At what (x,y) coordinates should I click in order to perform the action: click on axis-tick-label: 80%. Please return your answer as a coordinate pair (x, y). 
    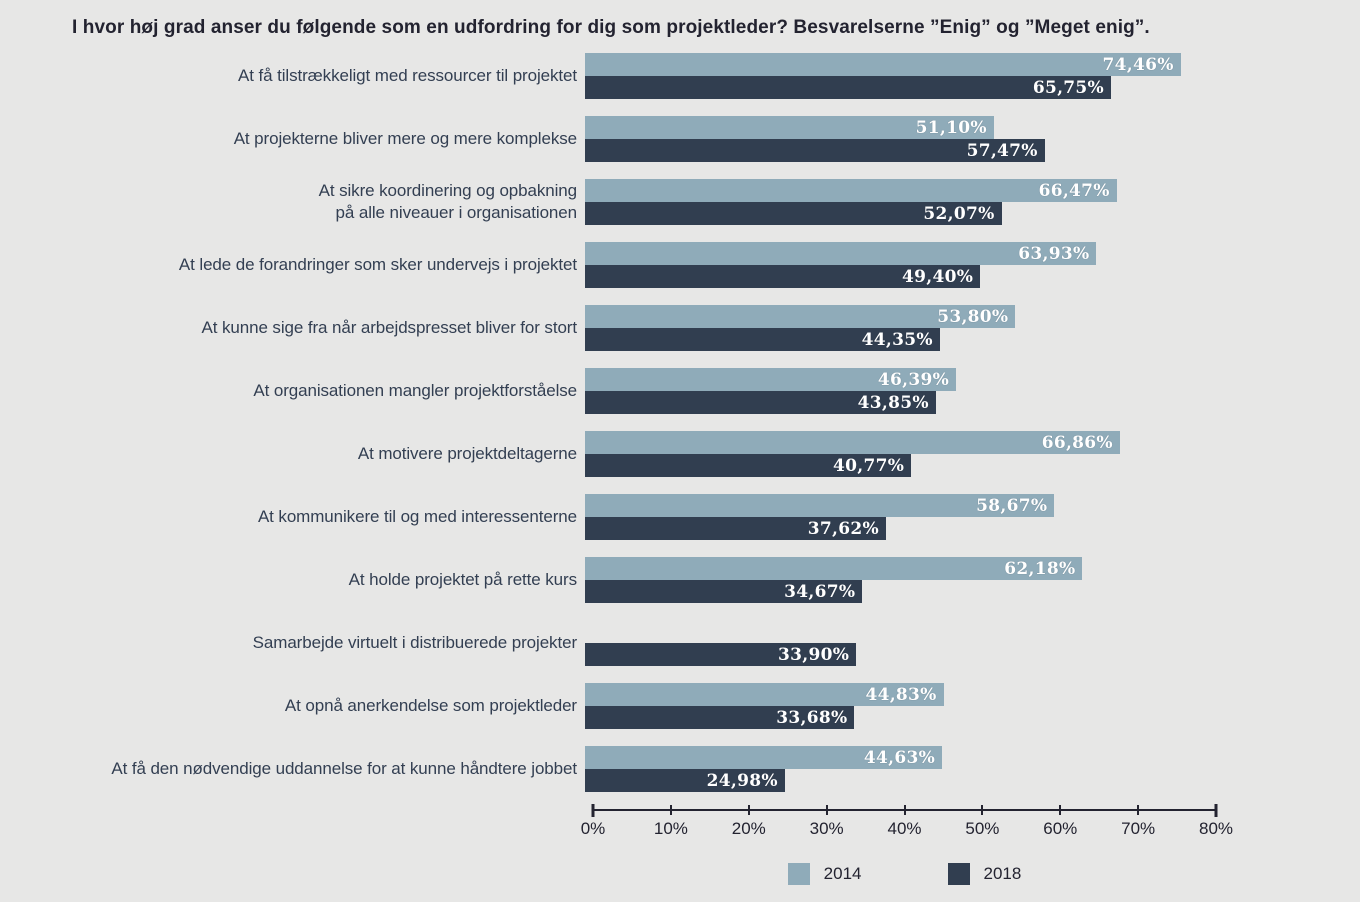
    Looking at the image, I should click on (1216, 828).